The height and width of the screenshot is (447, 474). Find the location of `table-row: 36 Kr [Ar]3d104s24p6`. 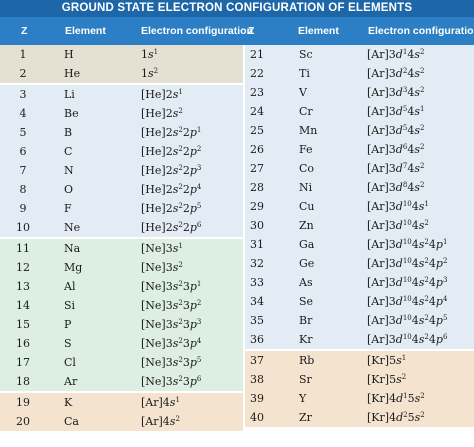

table-row: 36 Kr [Ar]3d104s24p6 is located at coordinates (359, 339).